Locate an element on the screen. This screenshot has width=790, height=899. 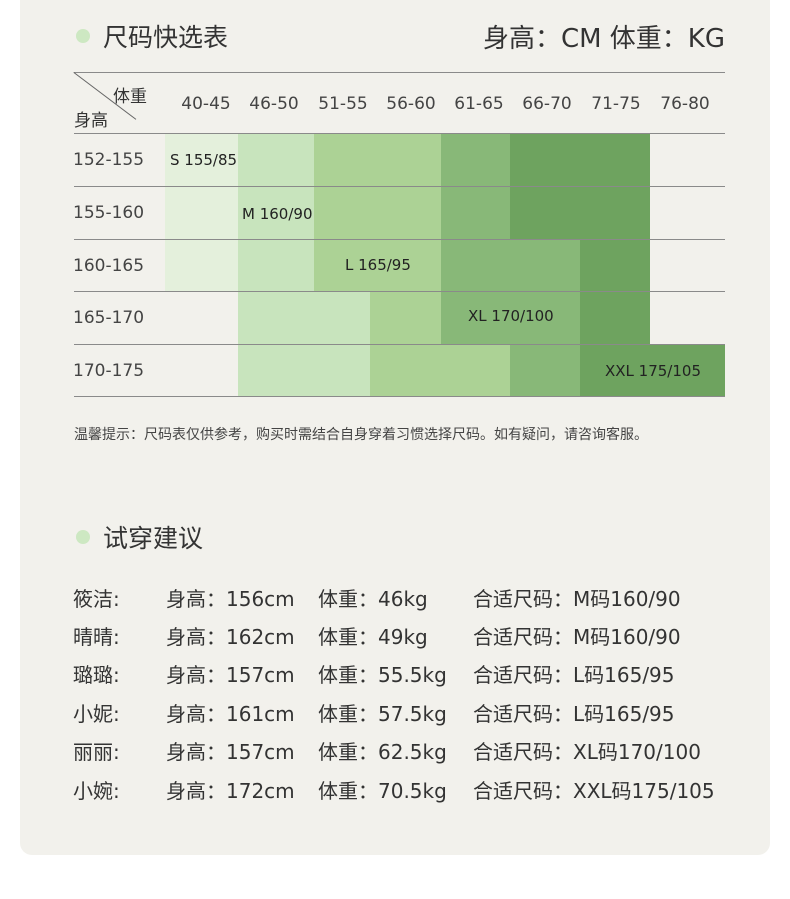
fitting-text: 筱洁: is located at coordinates (96, 599).